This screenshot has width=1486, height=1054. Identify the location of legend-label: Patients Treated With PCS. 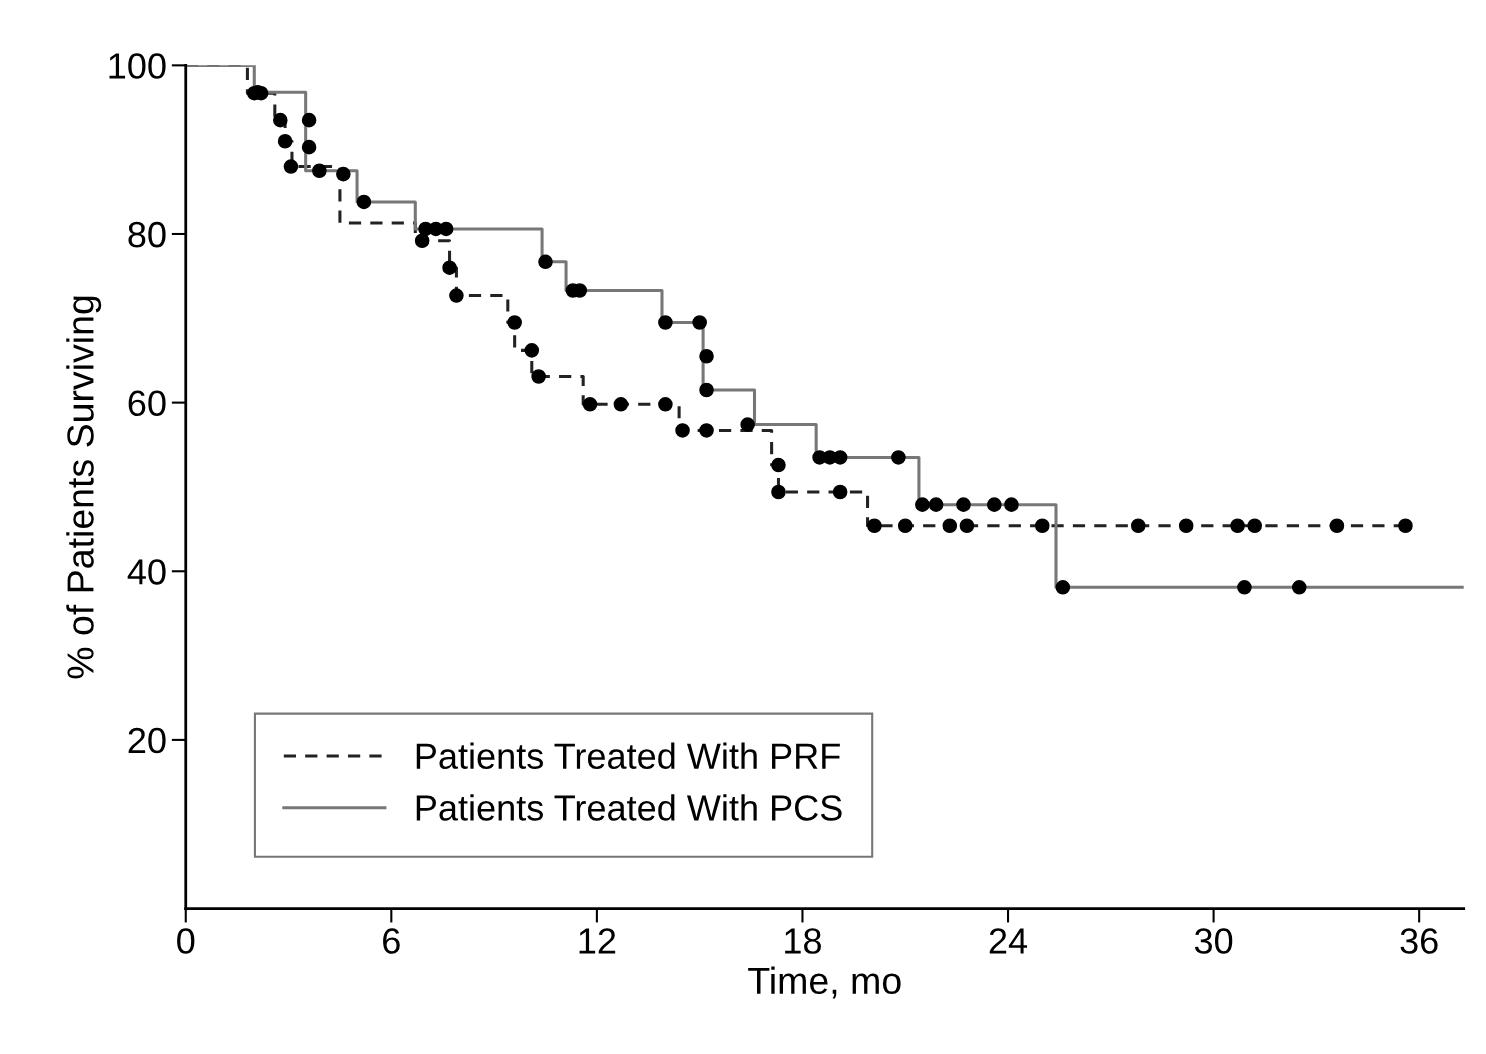
(629, 807).